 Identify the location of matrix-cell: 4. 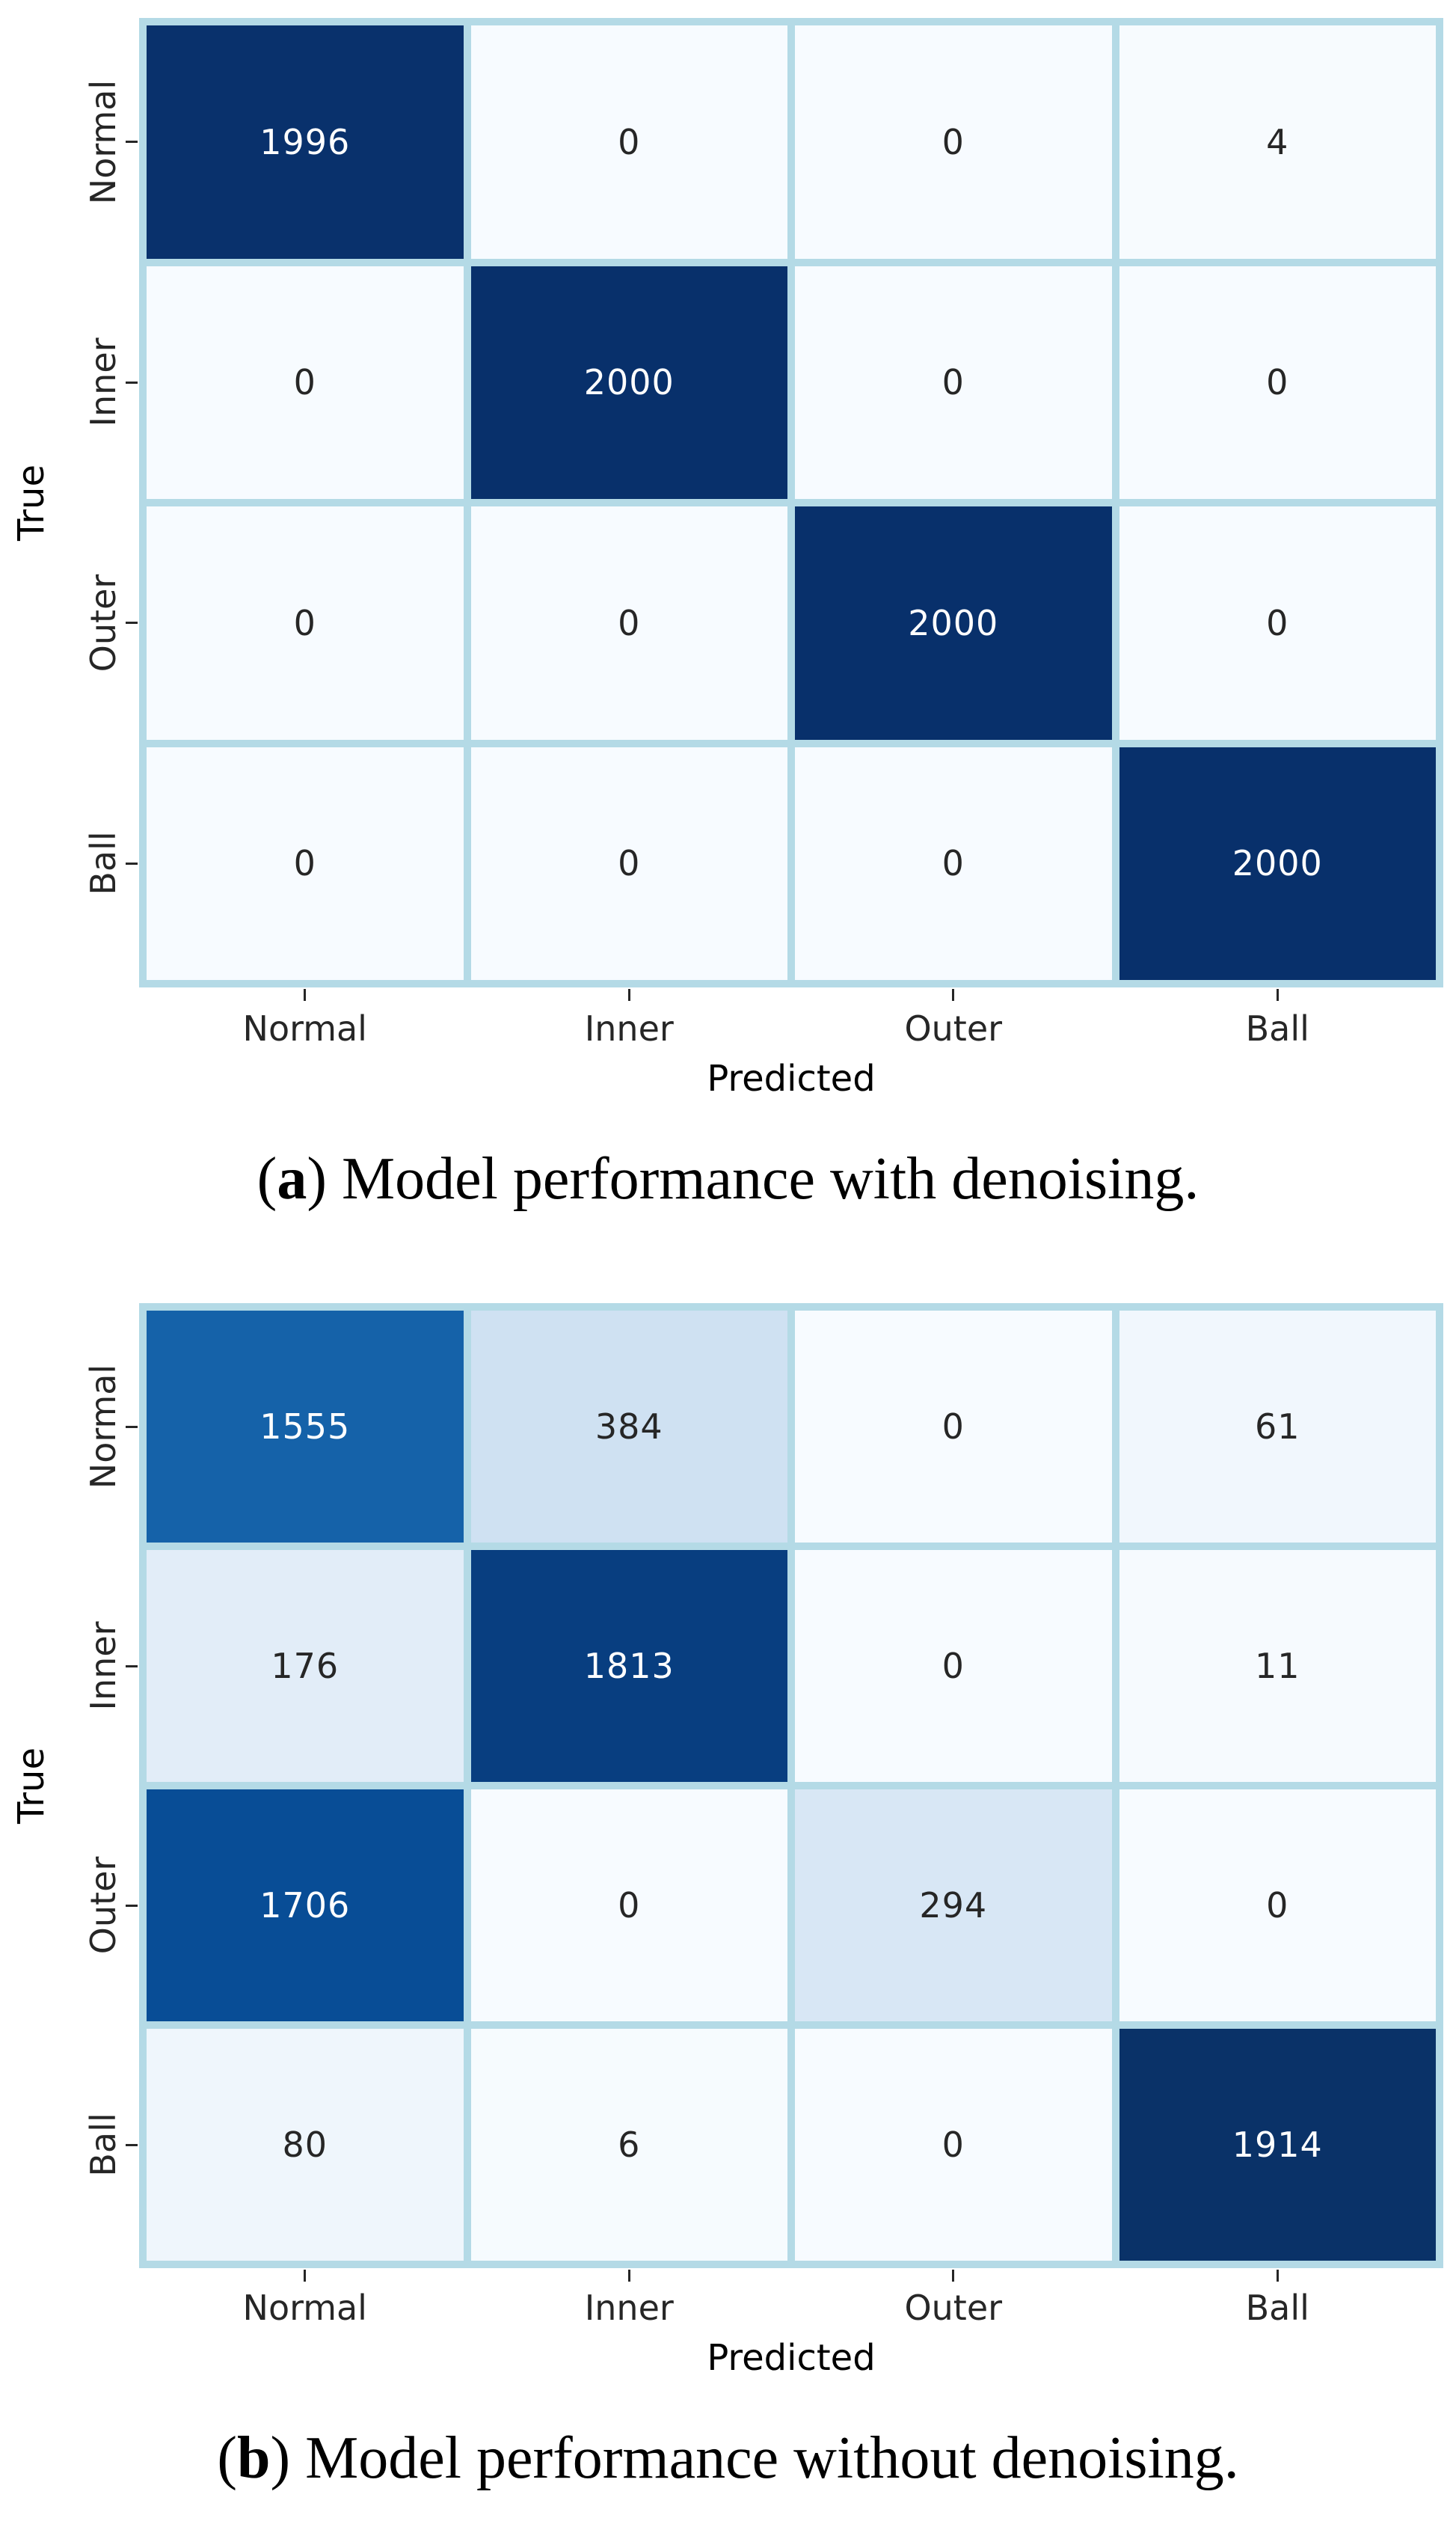
(1277, 142).